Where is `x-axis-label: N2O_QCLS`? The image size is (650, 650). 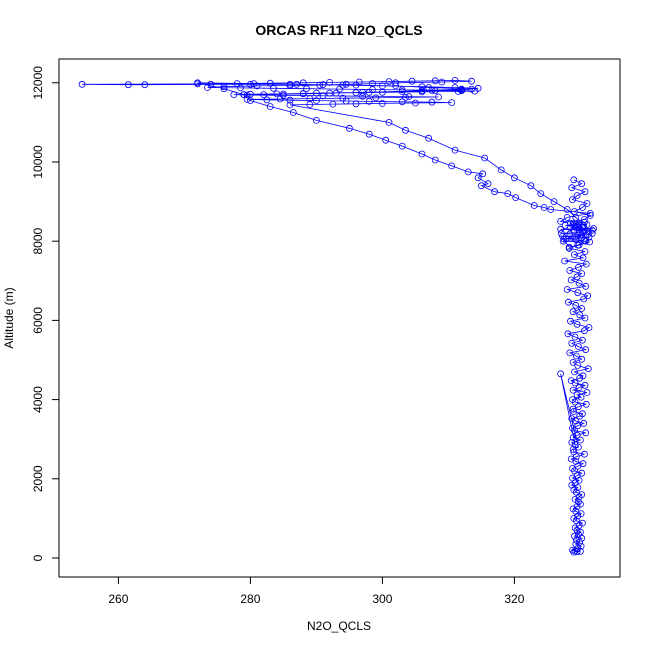 x-axis-label: N2O_QCLS is located at coordinates (339, 626).